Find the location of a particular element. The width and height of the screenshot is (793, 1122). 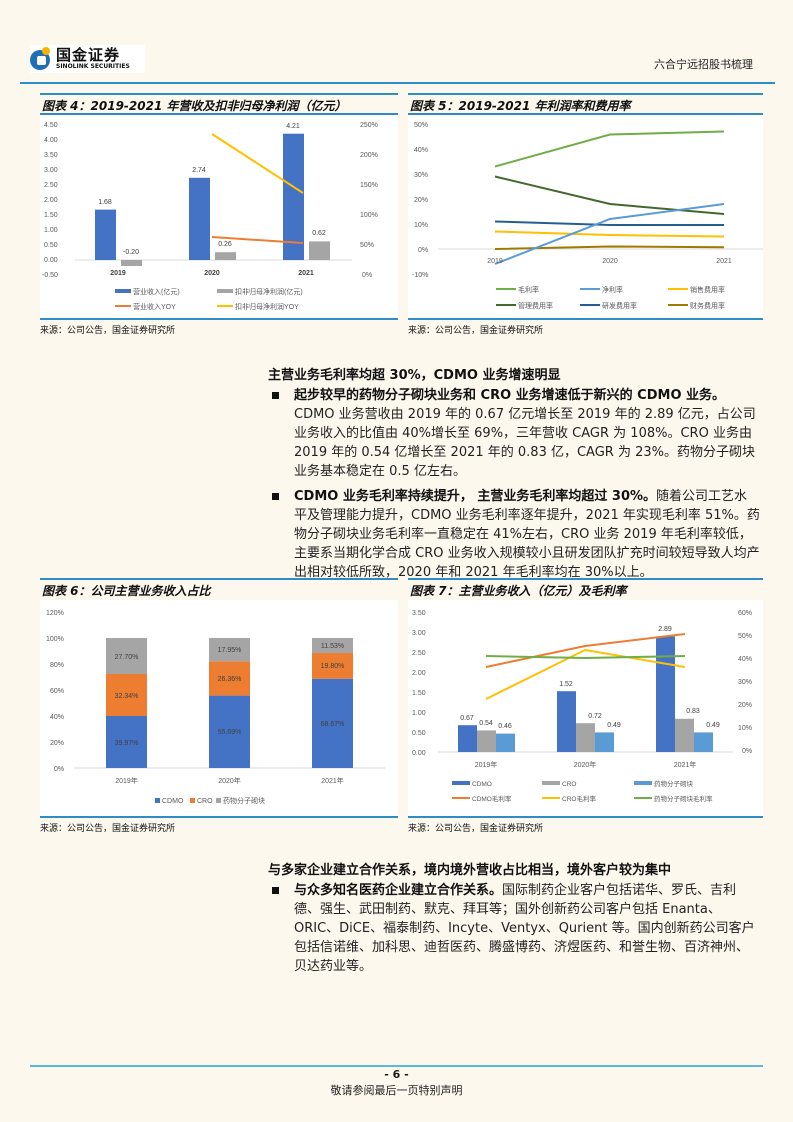

svg-text: CDMO毛利率 is located at coordinates (492, 798).